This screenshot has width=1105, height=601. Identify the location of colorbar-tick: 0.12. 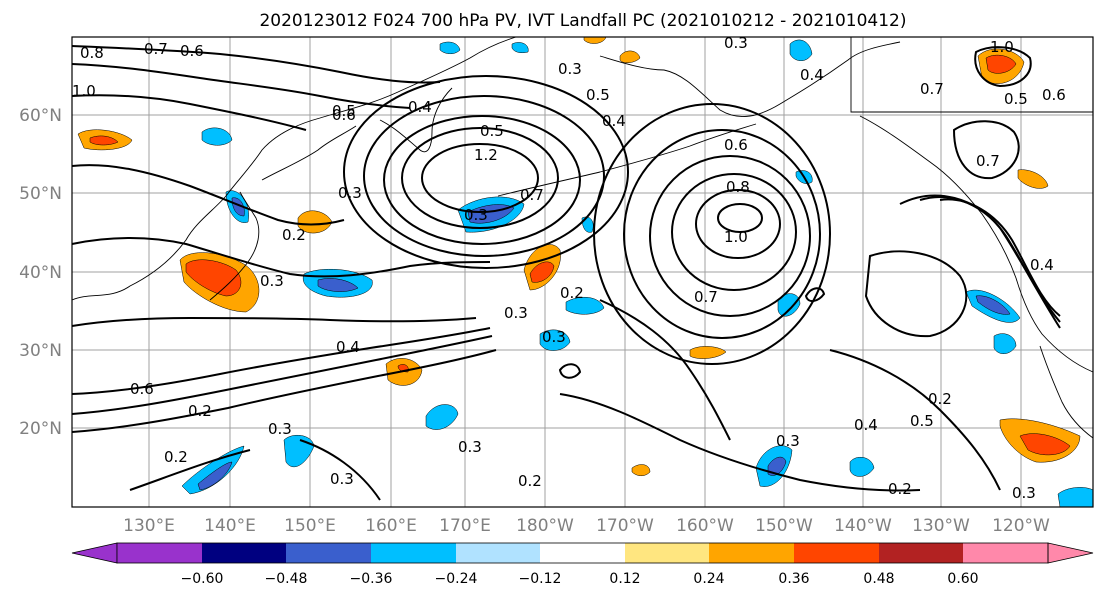
(624, 579).